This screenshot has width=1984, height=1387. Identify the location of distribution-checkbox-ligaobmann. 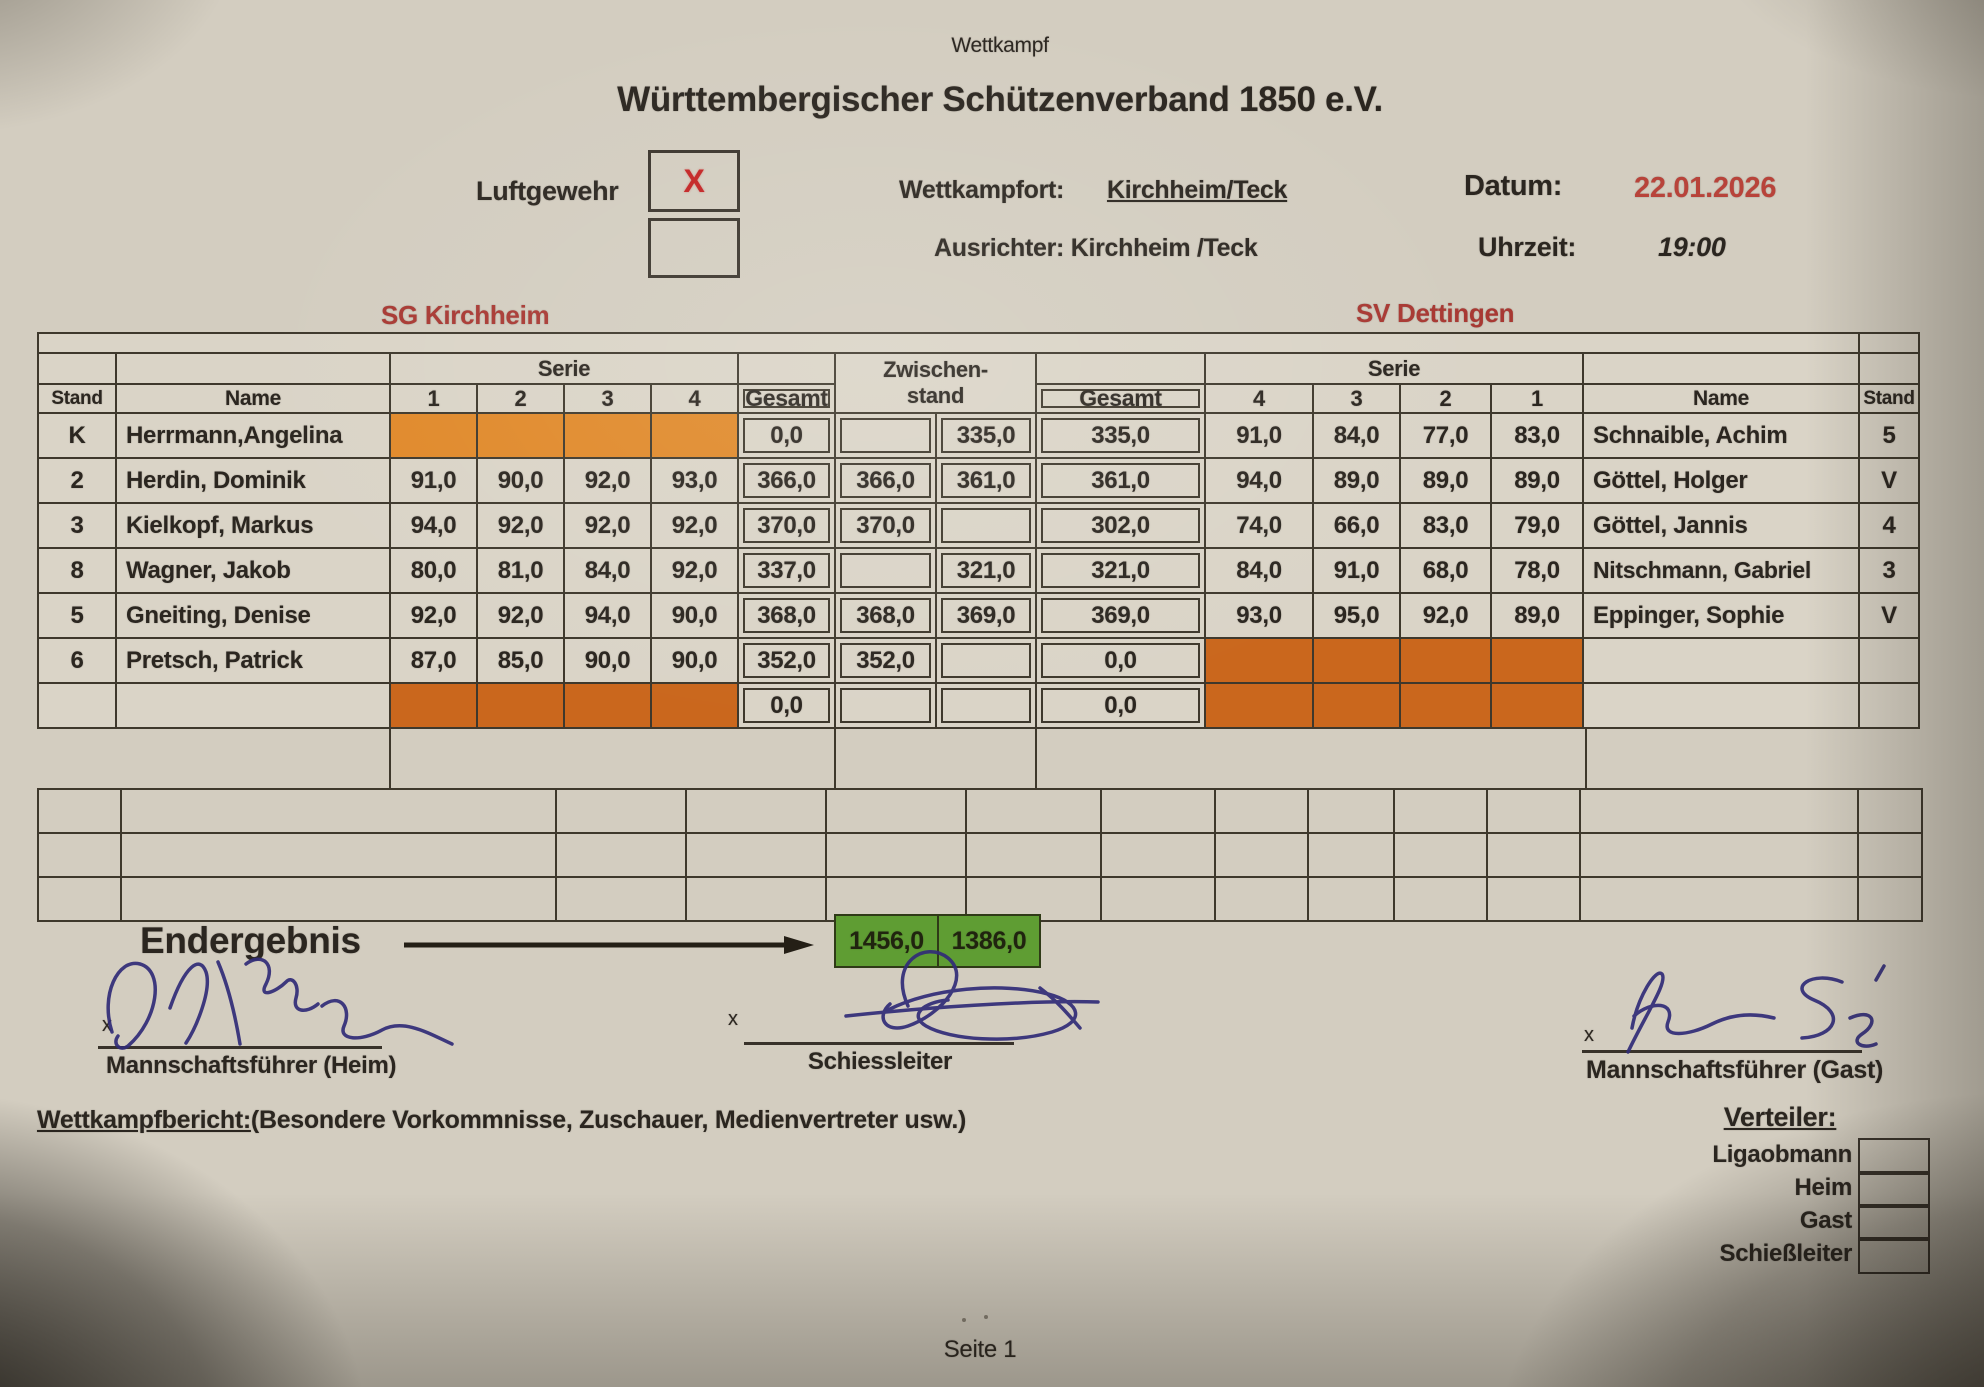
(1894, 1156).